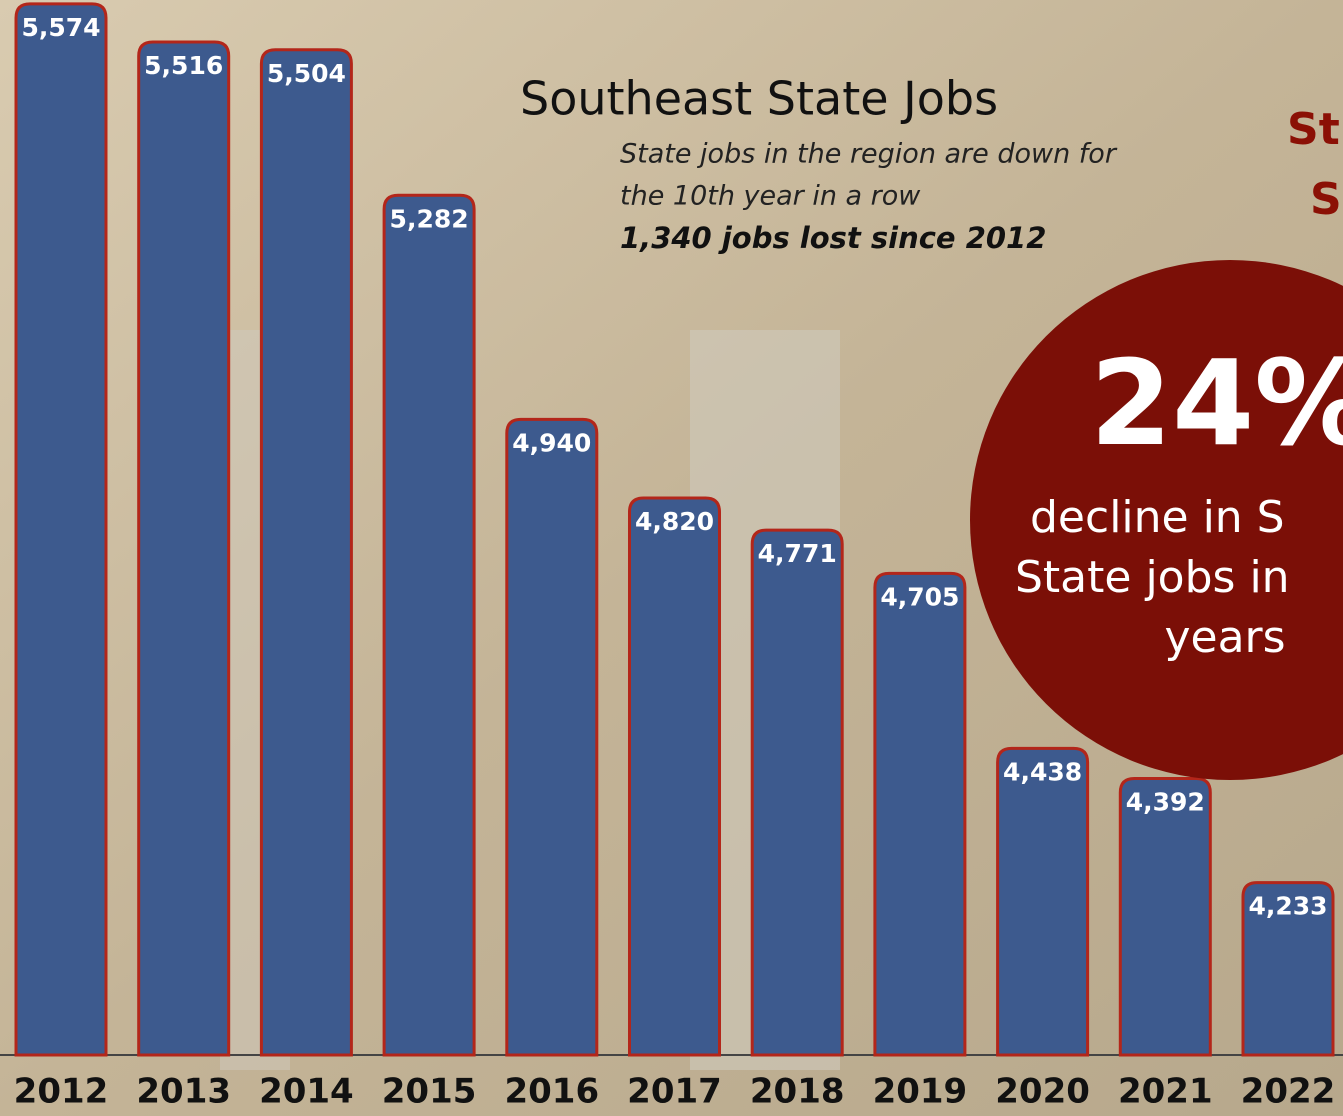 This screenshot has width=1343, height=1116. Describe the element at coordinates (1288, 1092) in the screenshot. I see `x-tick-label: 2022` at that location.